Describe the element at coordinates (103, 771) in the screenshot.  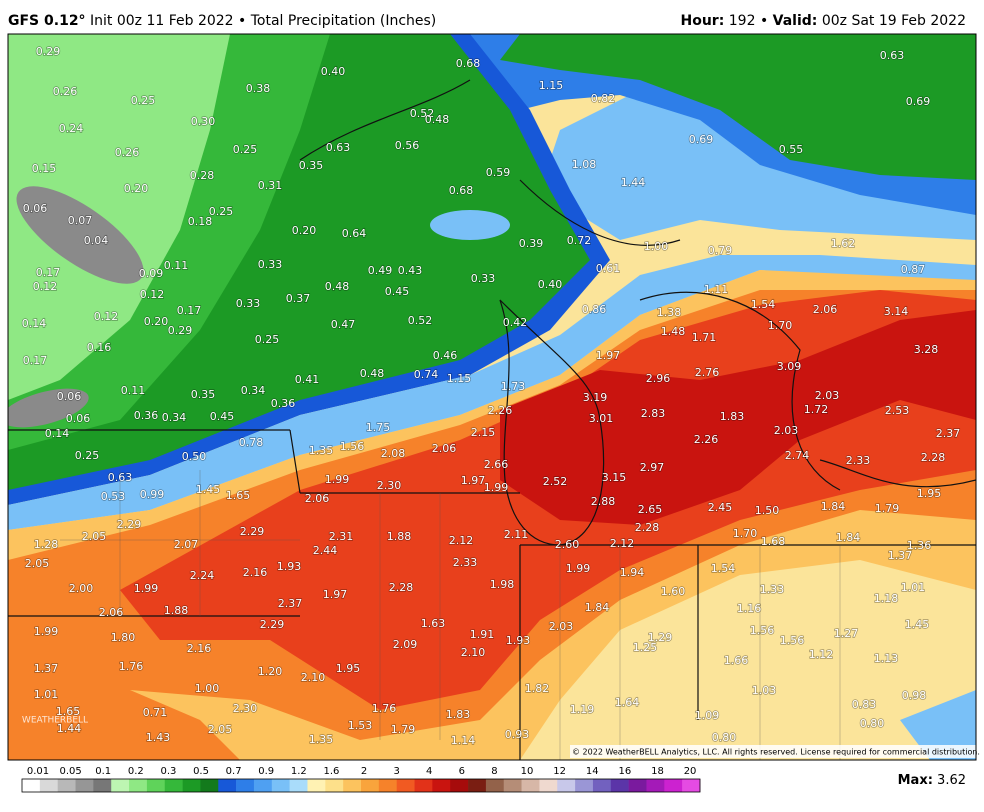
I see `legend-tick: 0.1` at that location.